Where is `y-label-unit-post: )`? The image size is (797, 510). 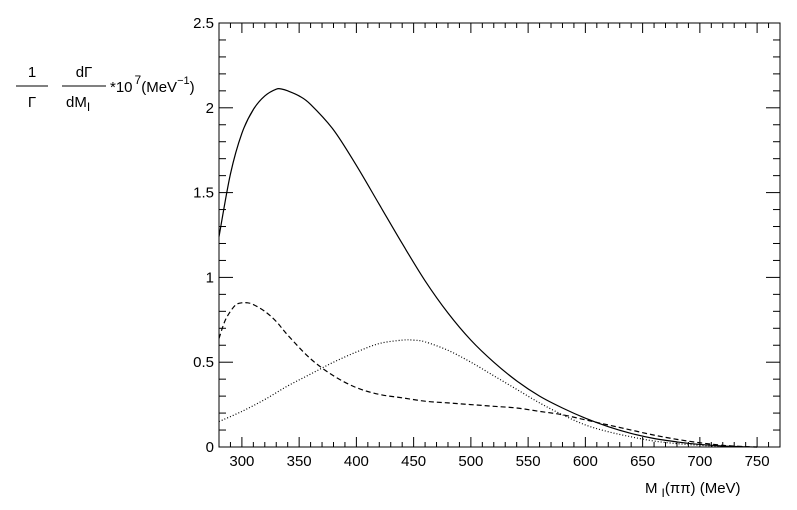 y-label-unit-post: ) is located at coordinates (192, 87).